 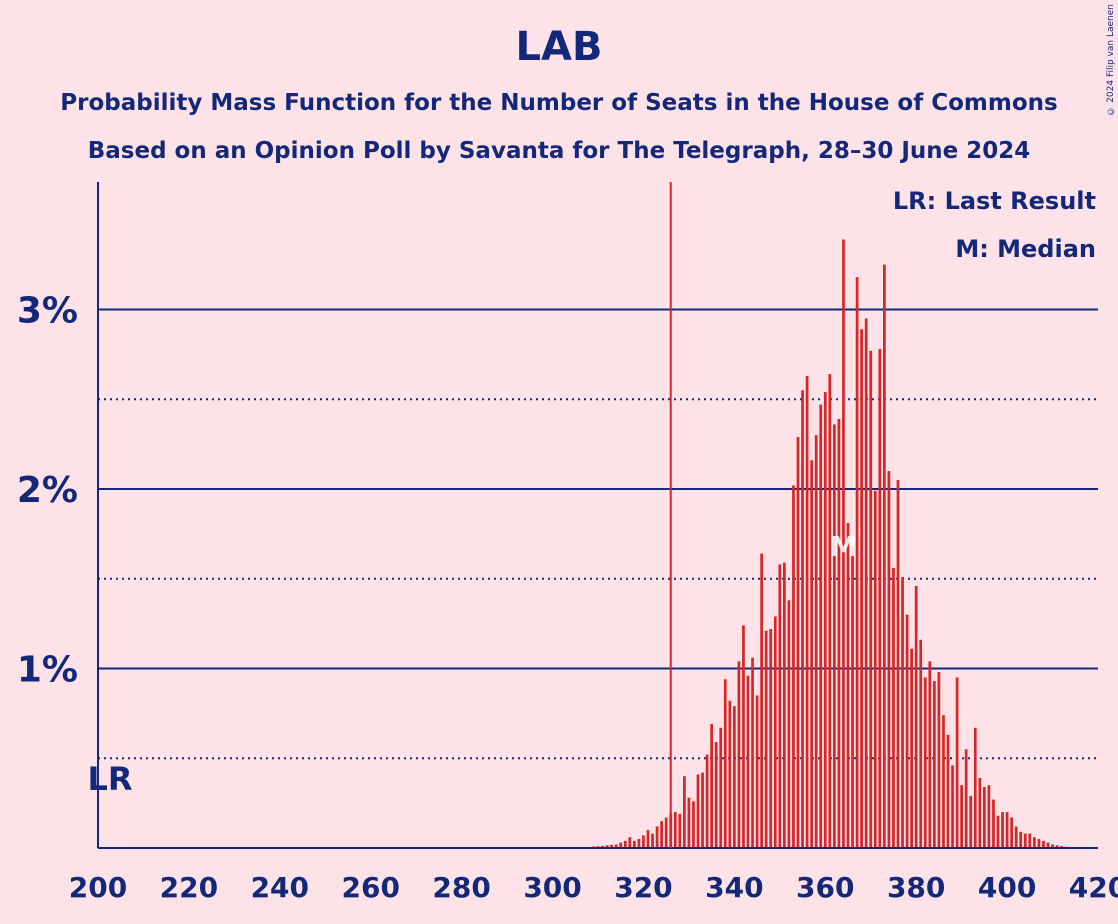 What do you see at coordinates (734, 887) in the screenshot?
I see `x-tick-label: 340` at bounding box center [734, 887].